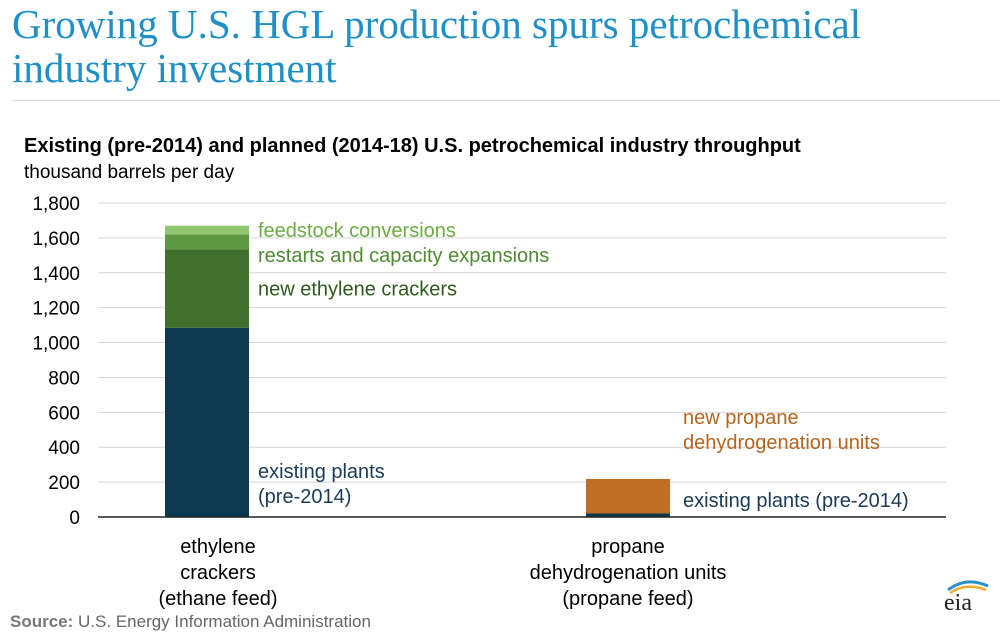 The image size is (1000, 634). What do you see at coordinates (56, 204) in the screenshot?
I see `y-tick-label: 1,800` at bounding box center [56, 204].